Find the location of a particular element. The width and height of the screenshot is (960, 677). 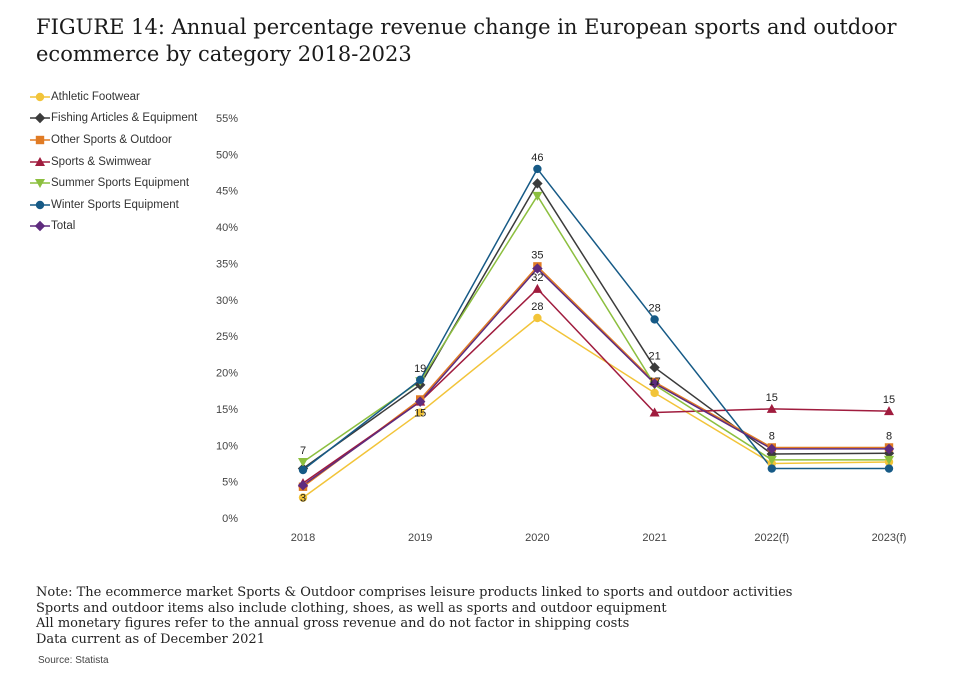

legend-item: Winter Sports Equipment is located at coordinates (120, 205).